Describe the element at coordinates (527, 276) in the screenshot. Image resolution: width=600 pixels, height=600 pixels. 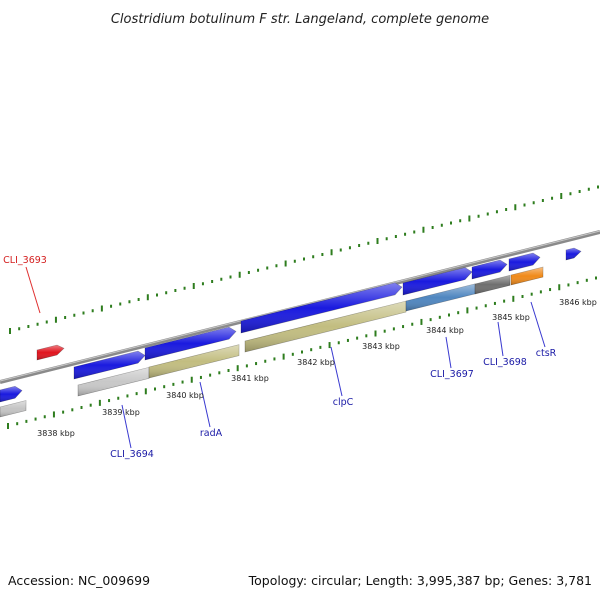
I see `ctsR-gene` at that location.